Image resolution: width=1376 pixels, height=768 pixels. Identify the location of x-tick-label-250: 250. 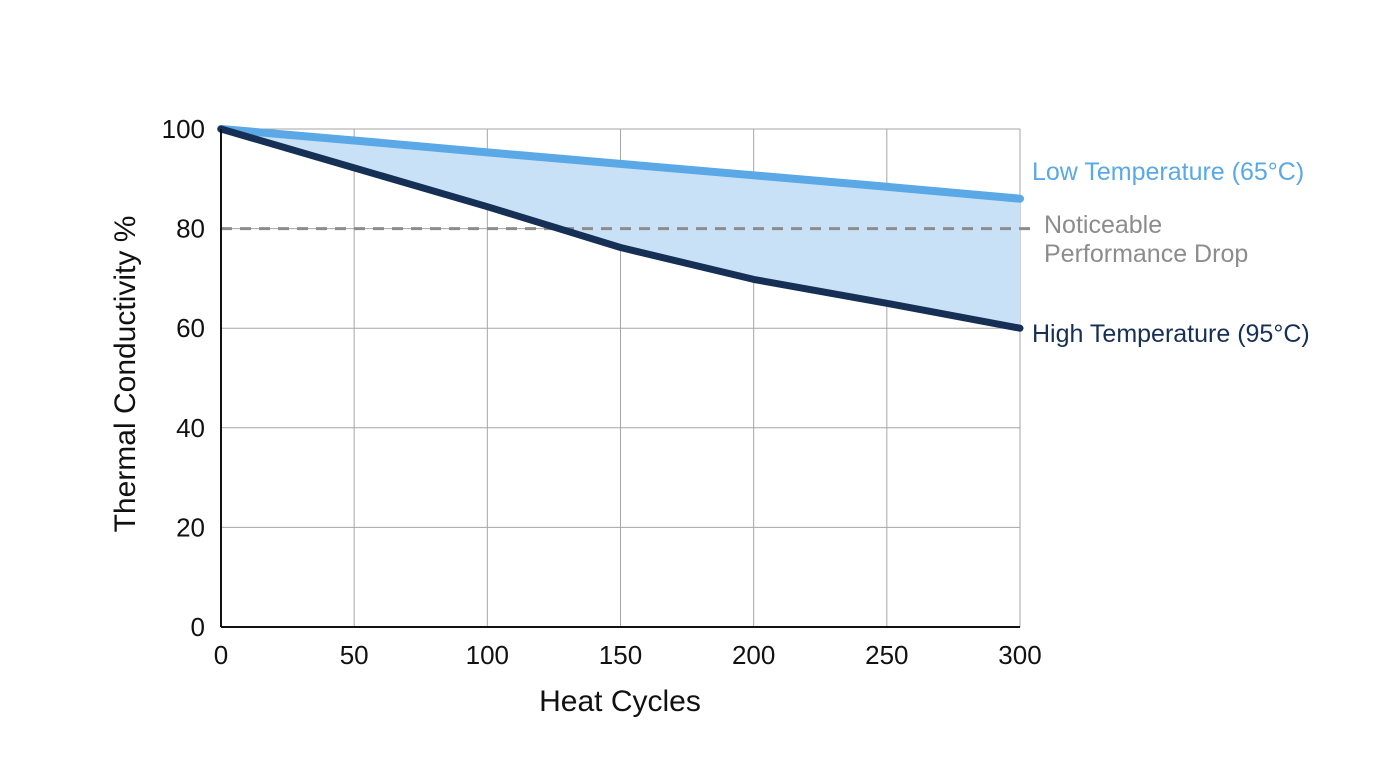
(886, 655).